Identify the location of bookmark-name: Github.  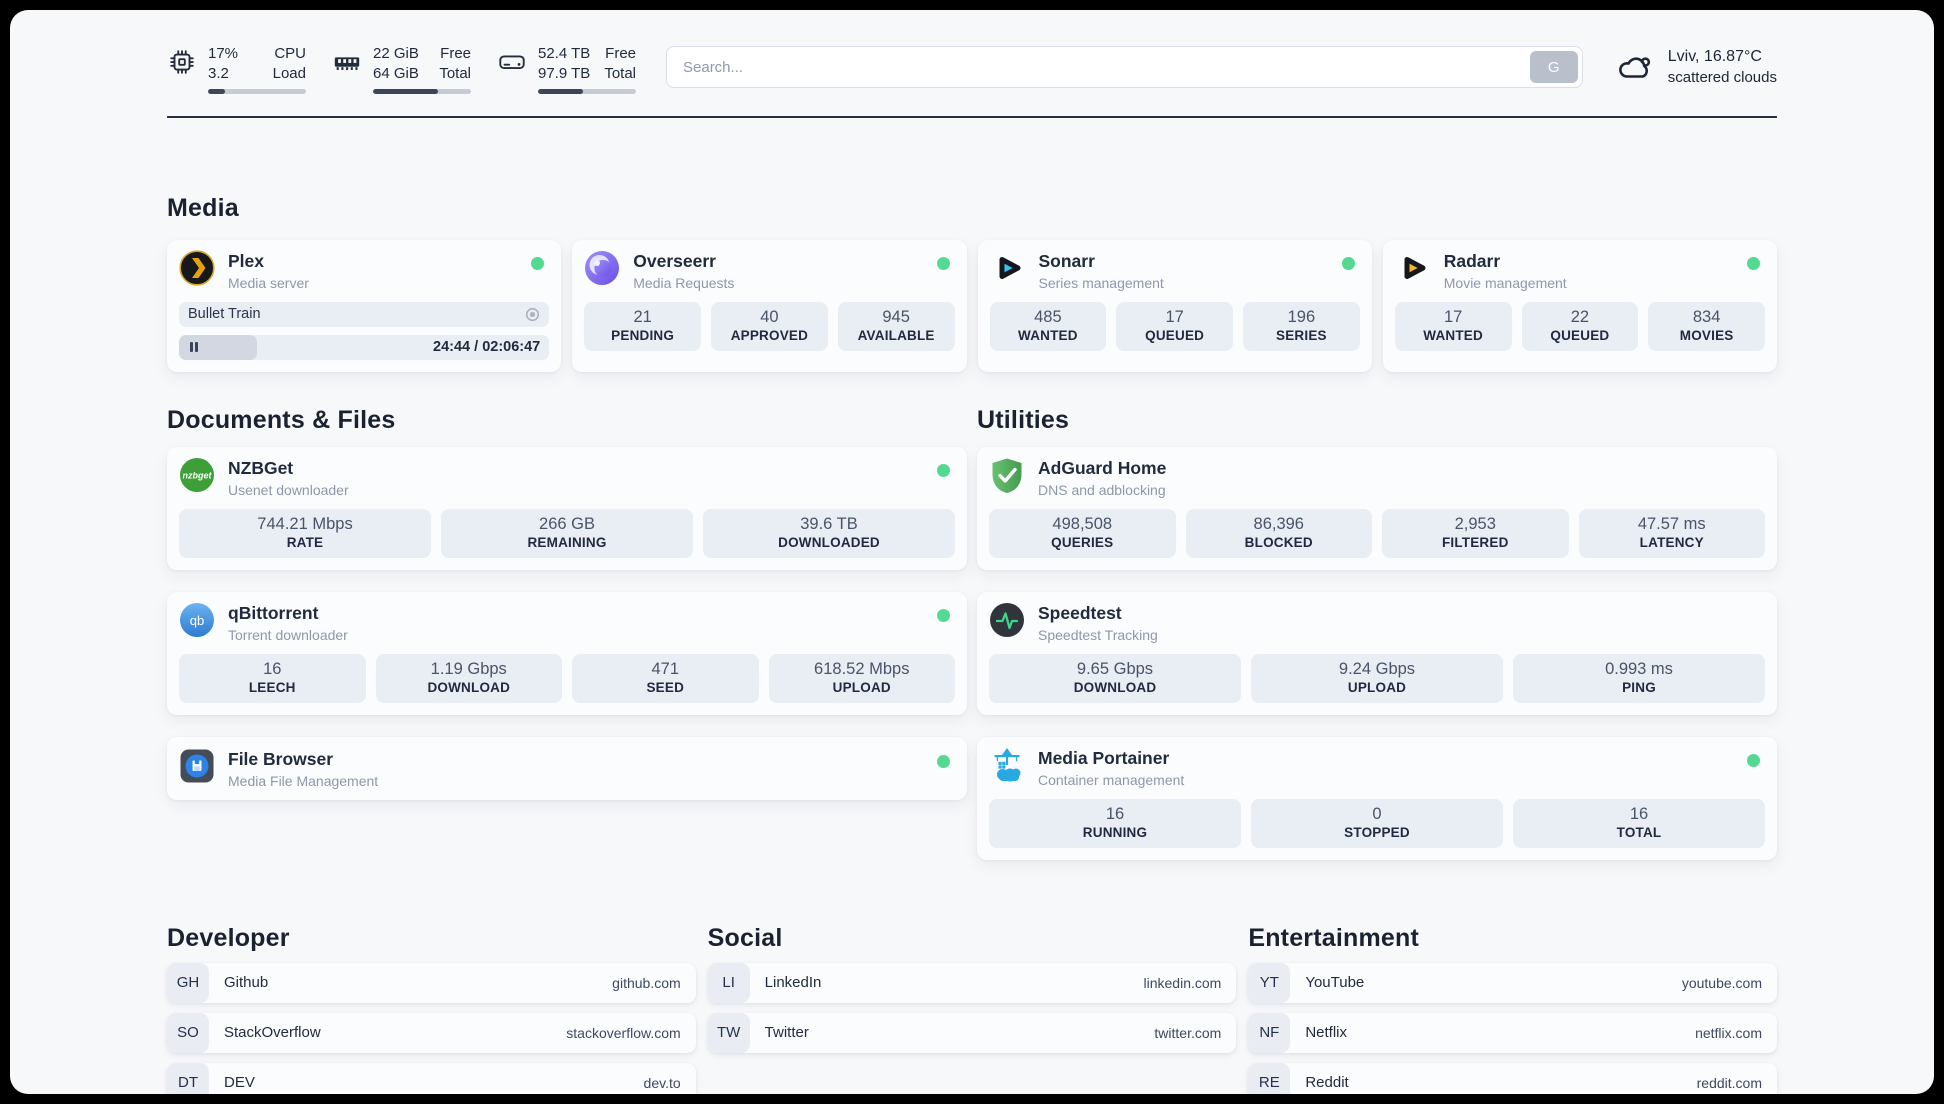
(246, 982).